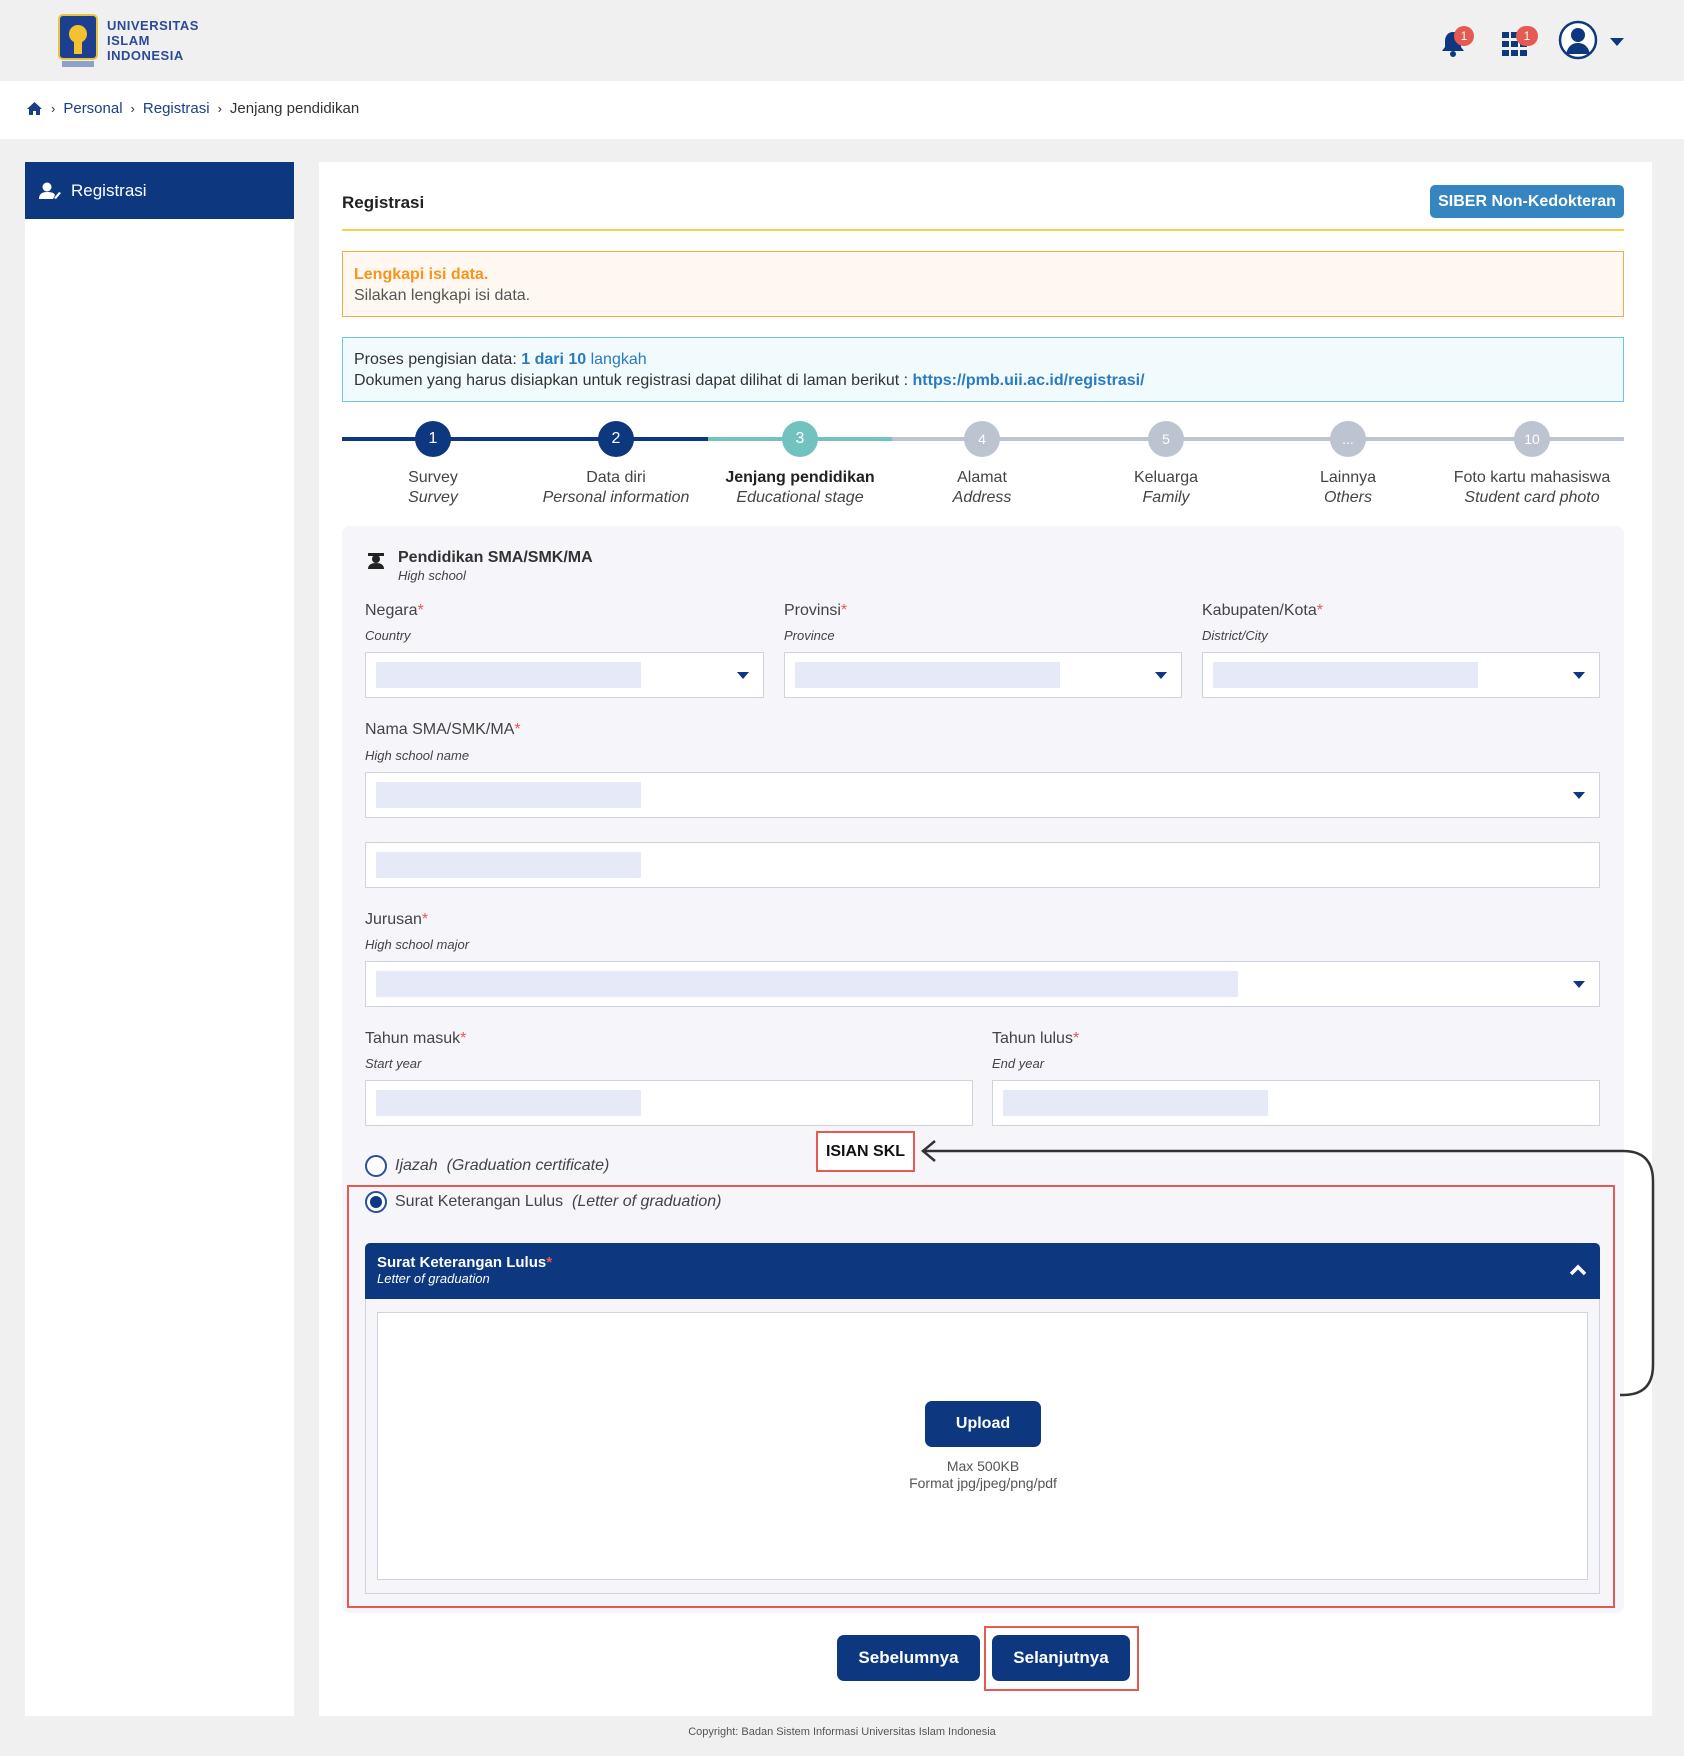 The width and height of the screenshot is (1684, 1756). Describe the element at coordinates (669, 1103) in the screenshot. I see `start-year-input` at that location.